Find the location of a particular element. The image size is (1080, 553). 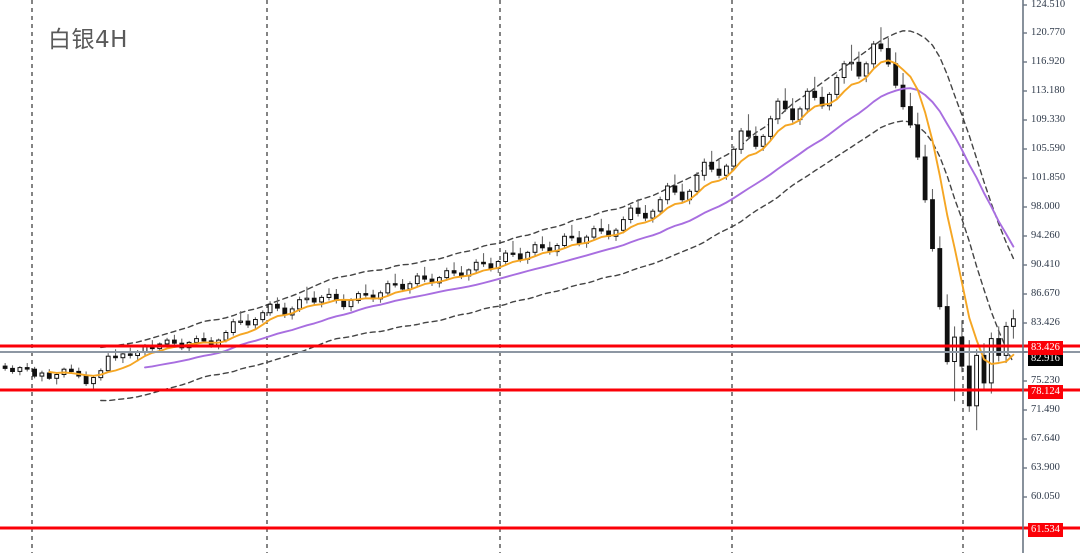

y-axis-tick-label: 113.180 is located at coordinates (1048, 90).